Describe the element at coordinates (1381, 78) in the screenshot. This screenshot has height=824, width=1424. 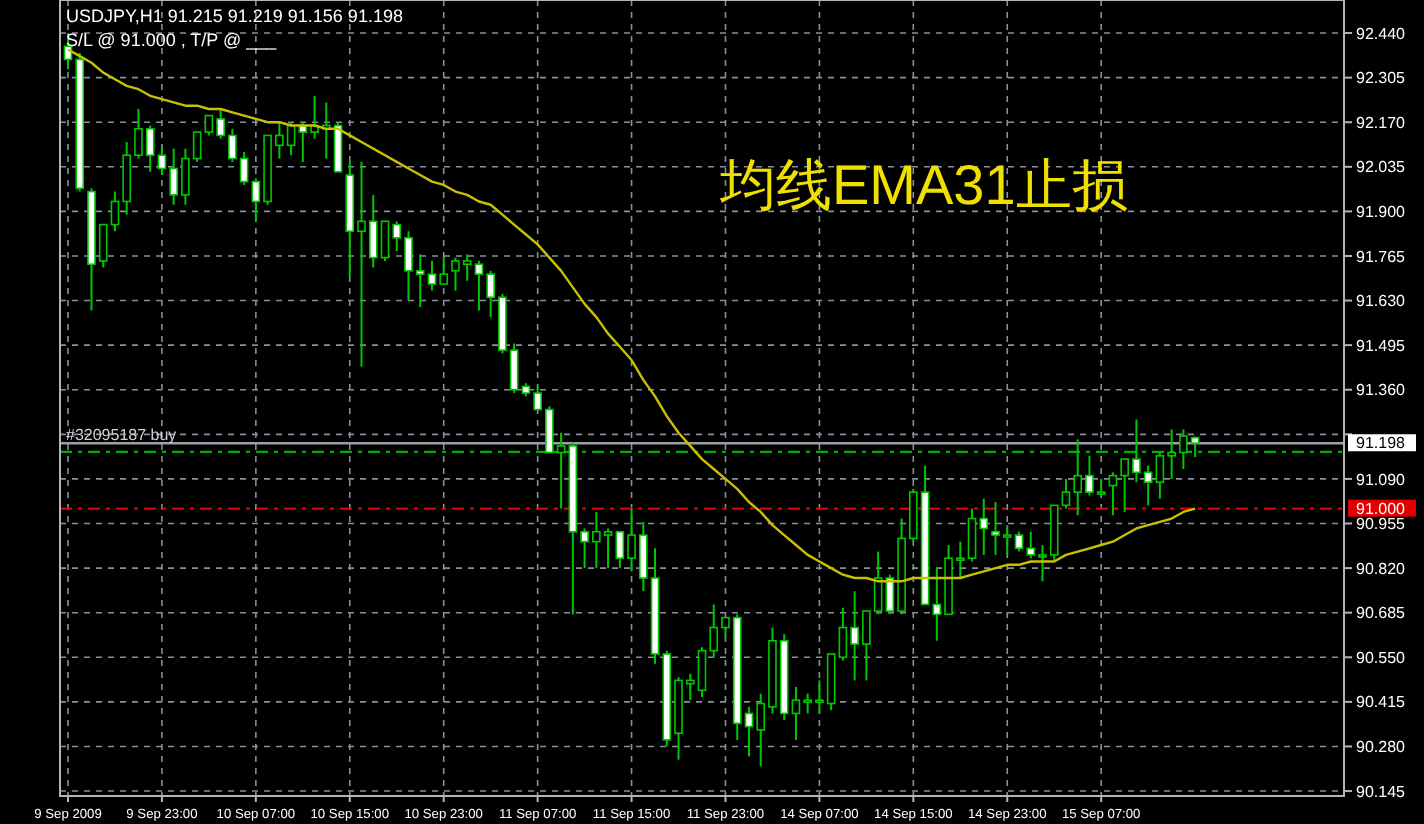
I see `y-tick-label: 92.305` at that location.